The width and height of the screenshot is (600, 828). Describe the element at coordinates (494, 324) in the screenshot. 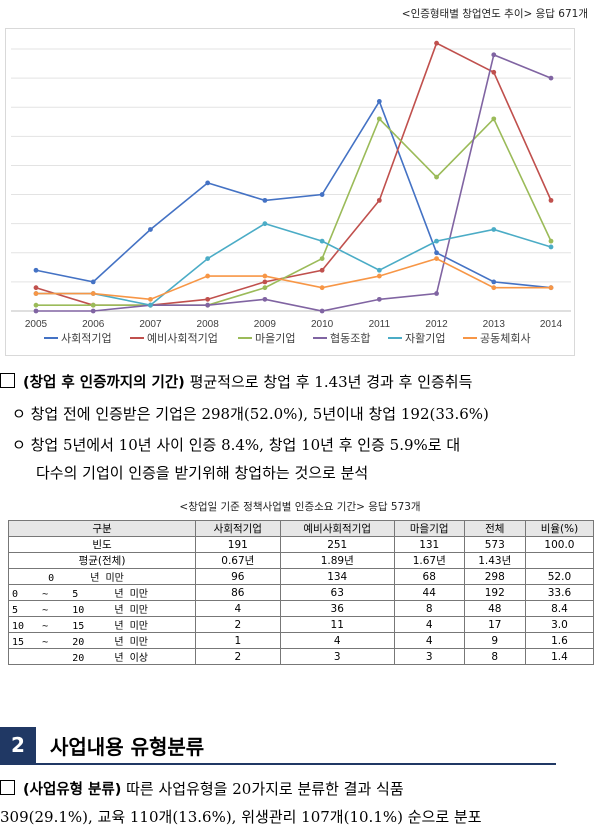

I see `x-tick-label: 2013` at that location.